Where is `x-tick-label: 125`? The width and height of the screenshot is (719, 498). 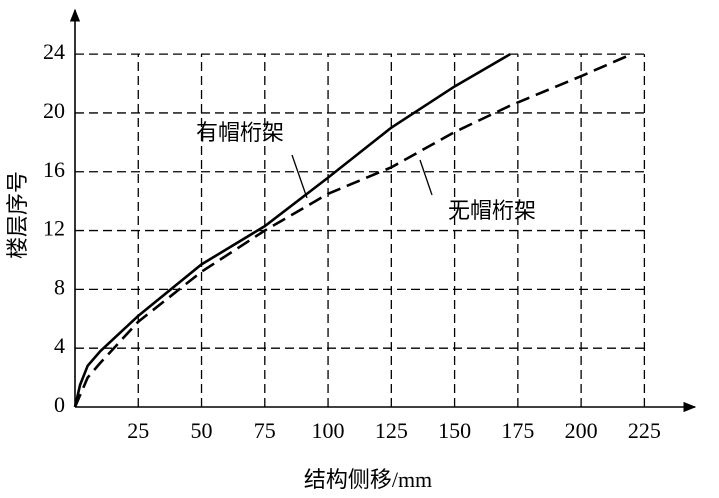
x-tick-label: 125 is located at coordinates (391, 430).